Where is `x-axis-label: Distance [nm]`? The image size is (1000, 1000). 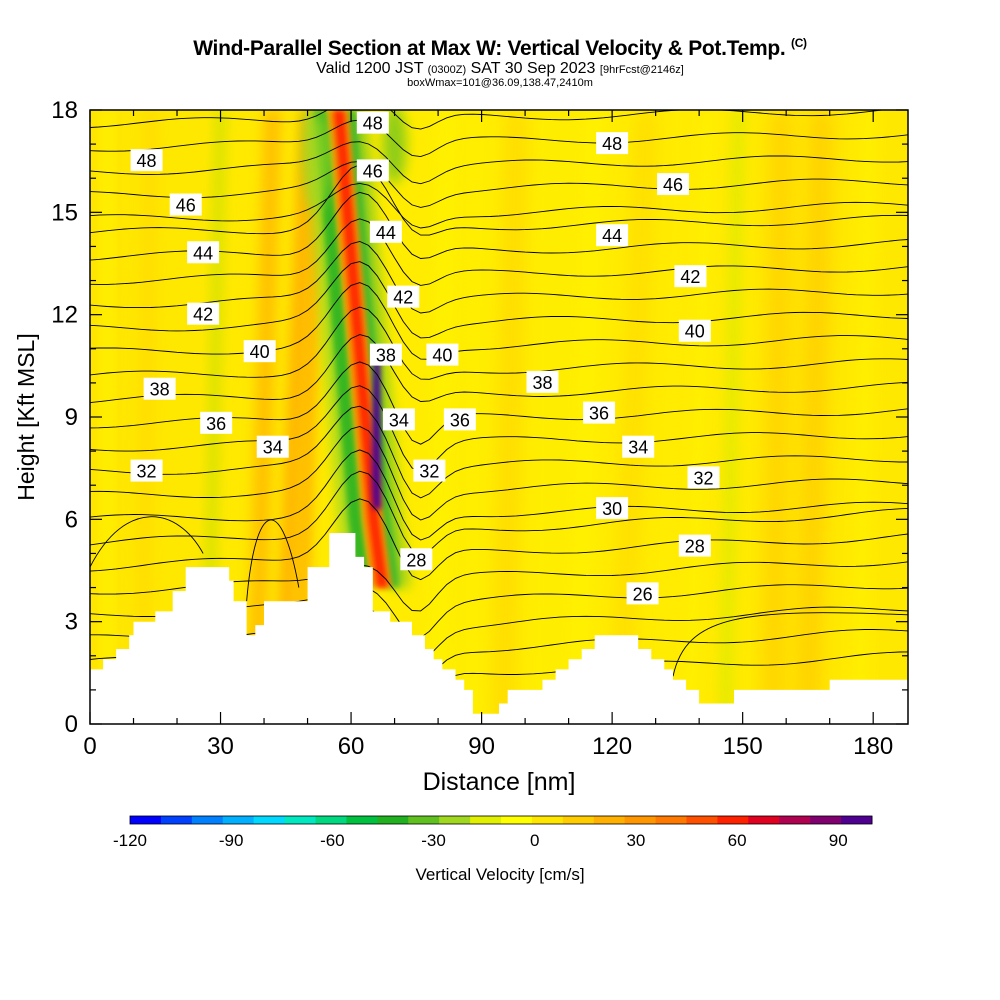
x-axis-label: Distance [nm] is located at coordinates (499, 782).